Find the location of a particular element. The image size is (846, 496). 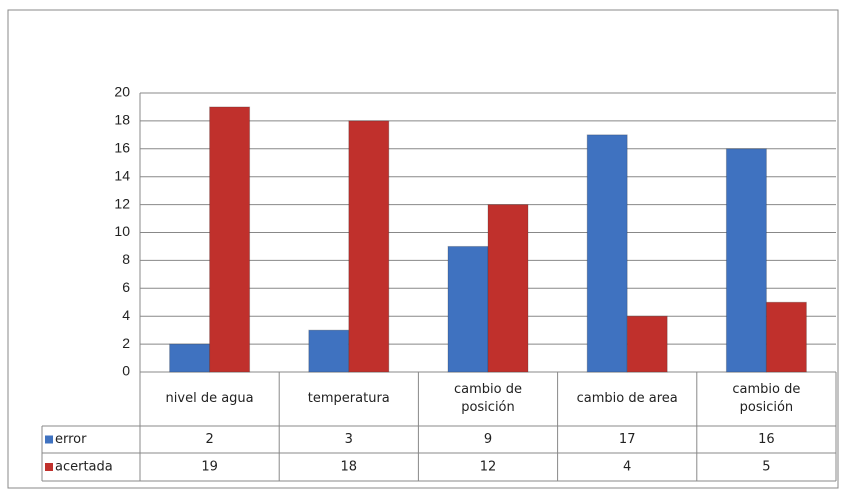

table-value: 3 is located at coordinates (349, 439).